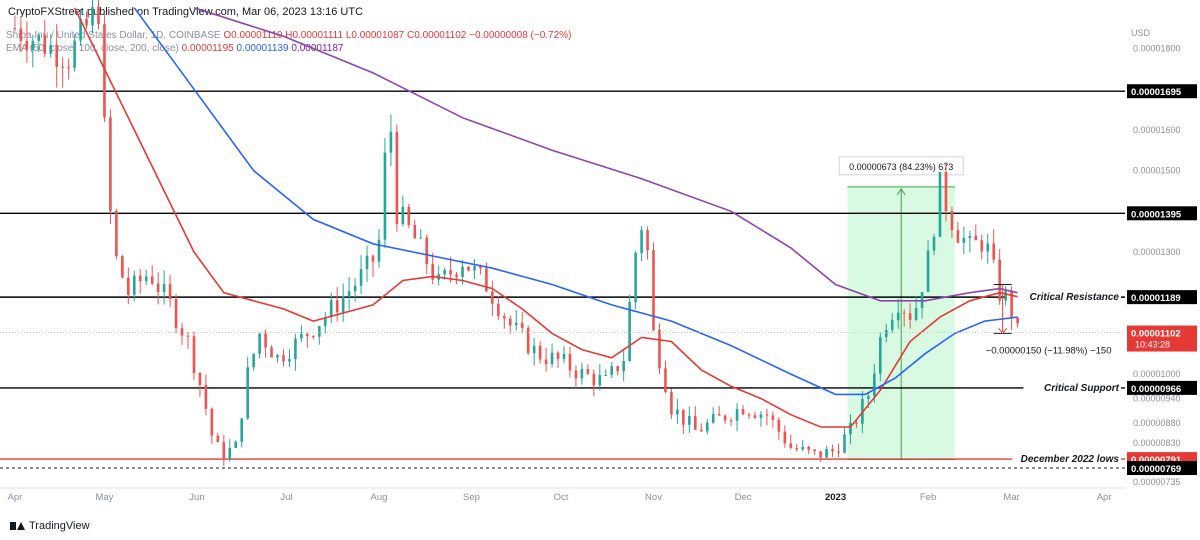 This screenshot has width=1200, height=540. What do you see at coordinates (471, 497) in the screenshot?
I see `x-tick-label: Sep` at bounding box center [471, 497].